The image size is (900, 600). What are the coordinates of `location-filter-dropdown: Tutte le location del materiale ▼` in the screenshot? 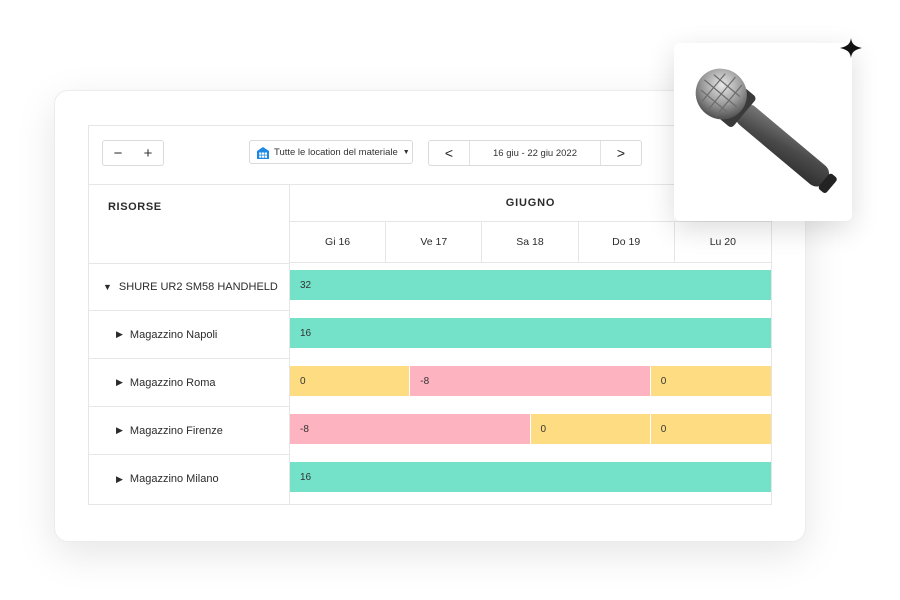 It's located at (331, 152).